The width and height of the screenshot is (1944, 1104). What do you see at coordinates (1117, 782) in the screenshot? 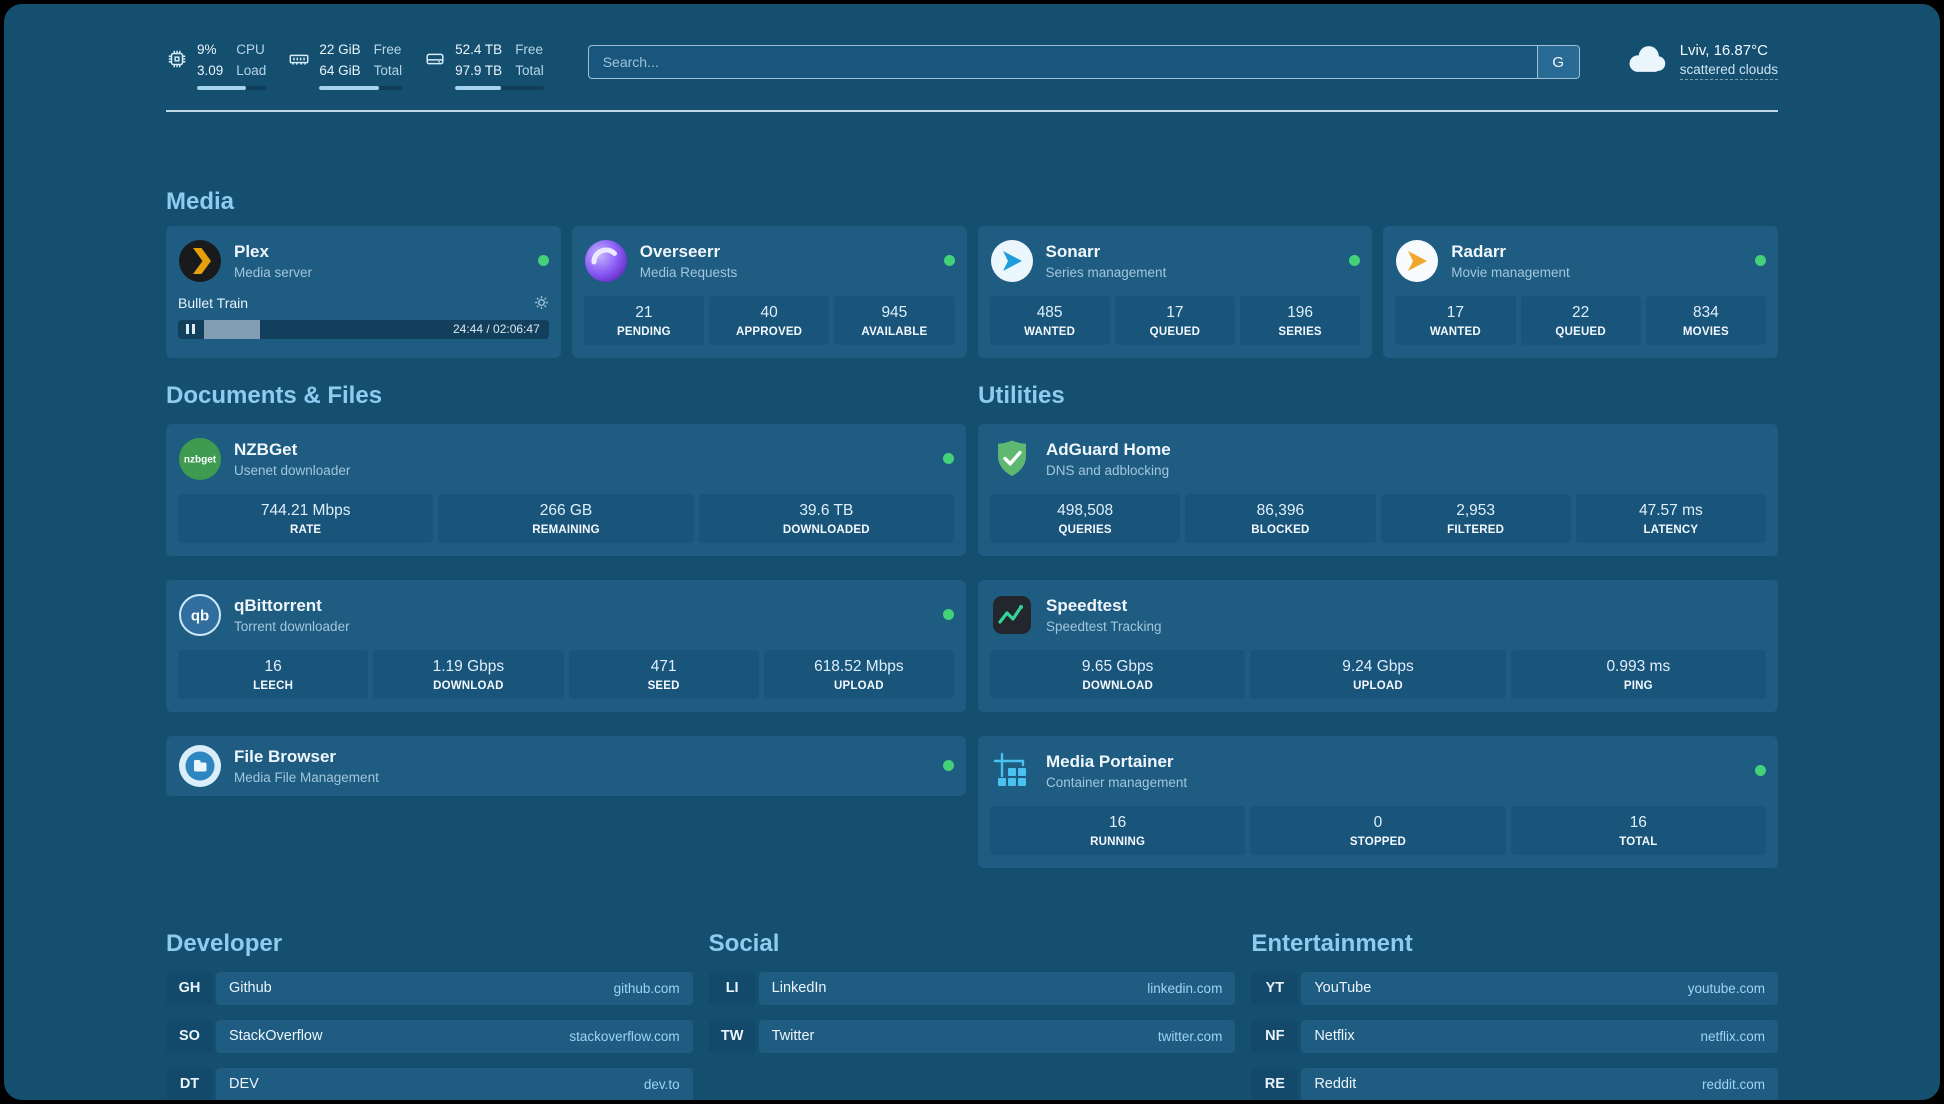
I see `app-subtitle: Container management` at bounding box center [1117, 782].